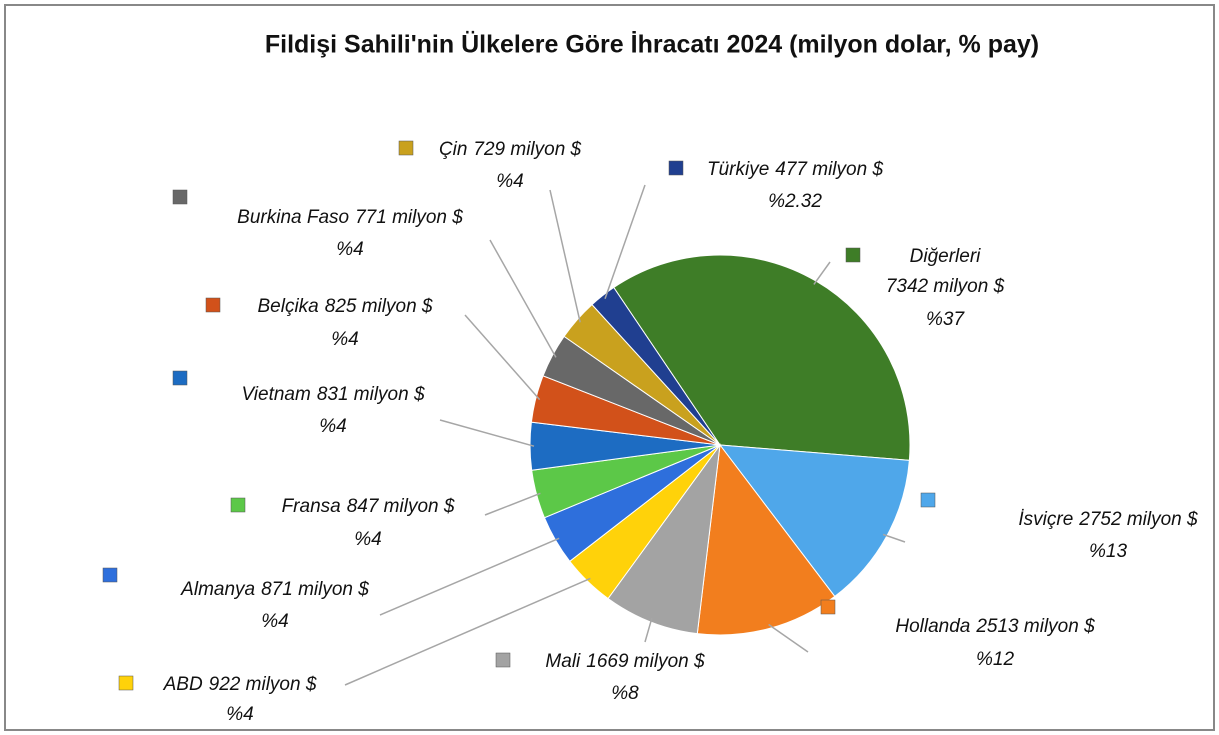 This screenshot has height=735, width=1219. I want to click on data-label-name: Çin, so click(453, 149).